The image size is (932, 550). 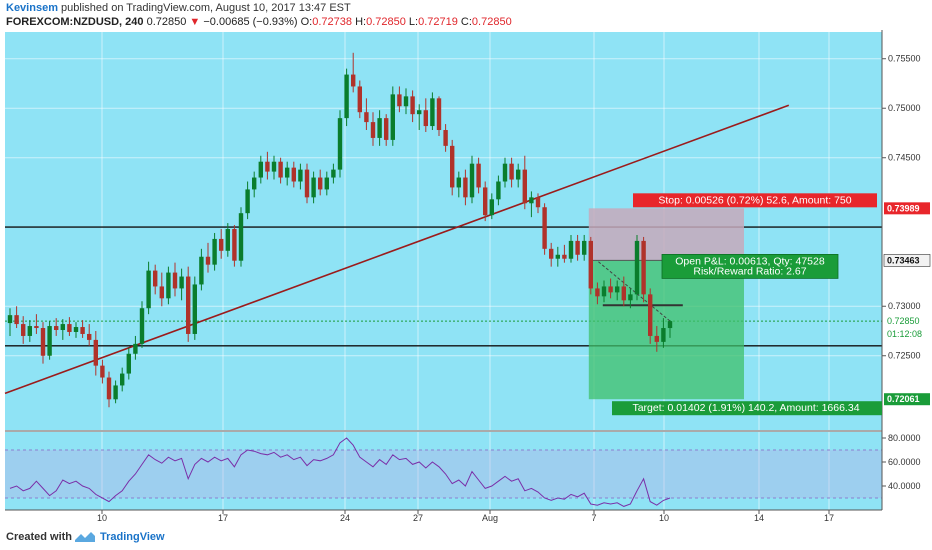 What do you see at coordinates (132, 537) in the screenshot?
I see `tradingview-brand: TradingView` at bounding box center [132, 537].